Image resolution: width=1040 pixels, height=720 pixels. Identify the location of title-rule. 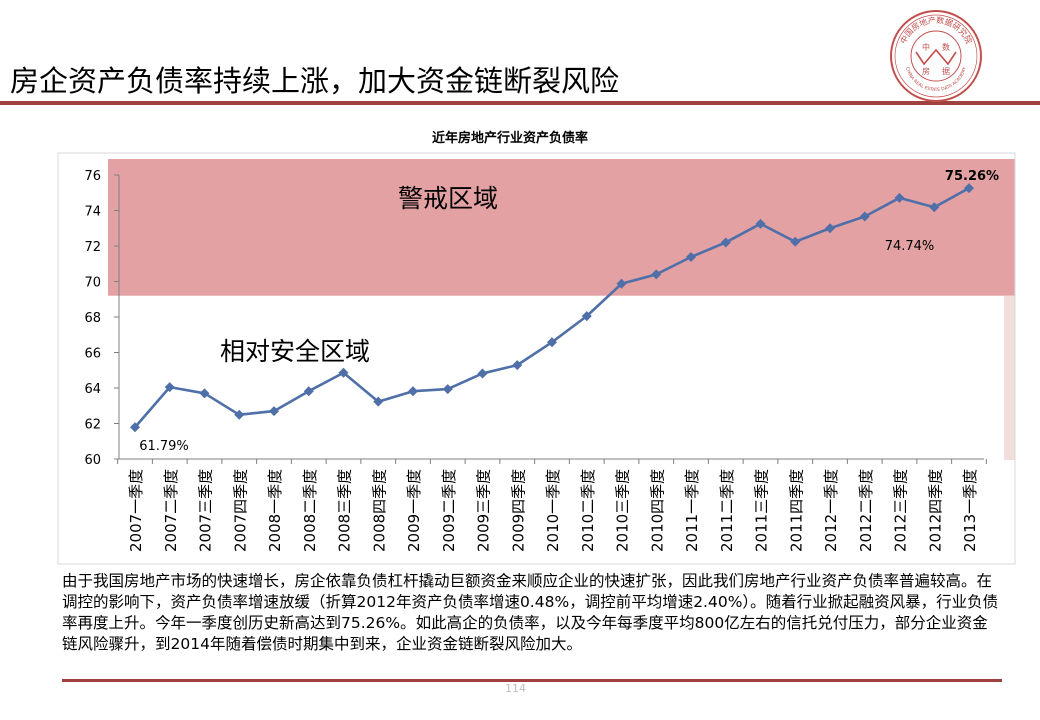
(520, 103).